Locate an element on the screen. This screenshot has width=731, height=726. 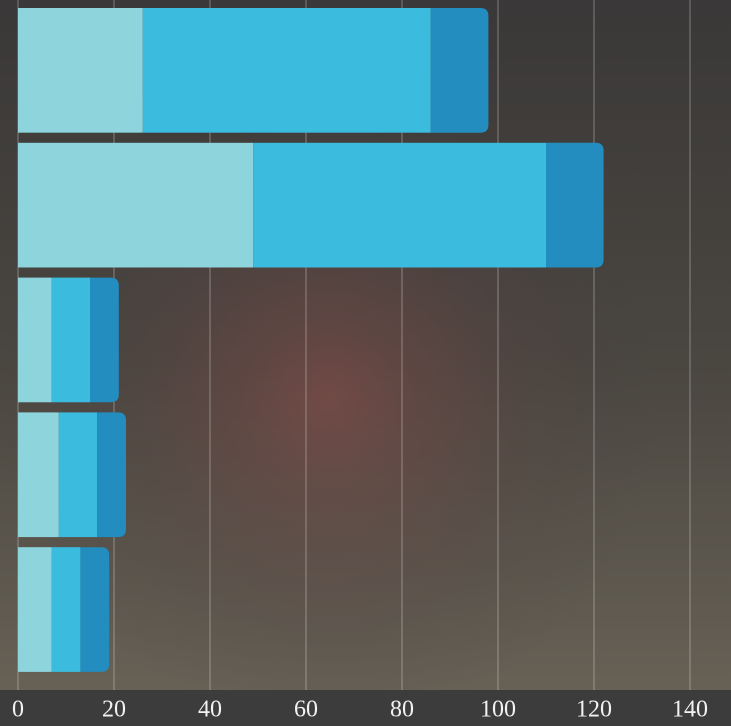
x-tick-label: 100 is located at coordinates (498, 710).